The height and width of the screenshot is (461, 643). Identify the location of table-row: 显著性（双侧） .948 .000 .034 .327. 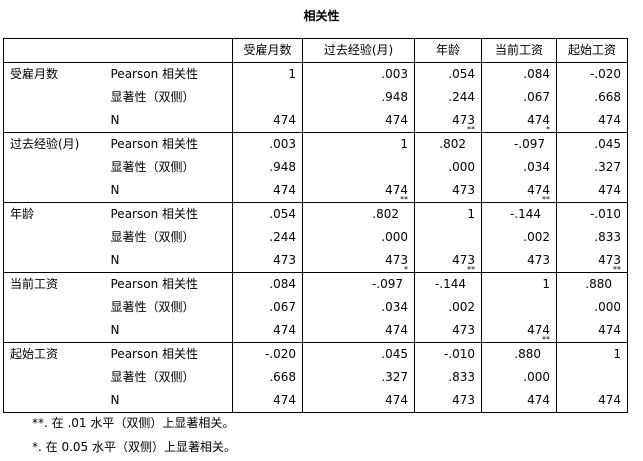
(315, 167).